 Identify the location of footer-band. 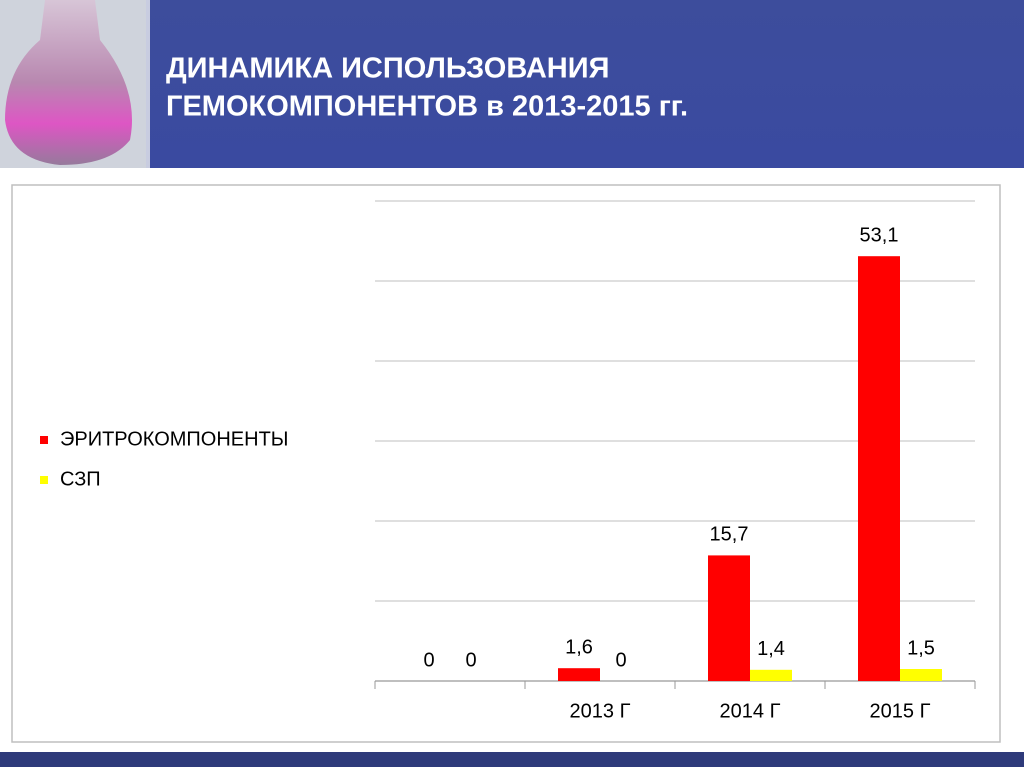
(512, 759).